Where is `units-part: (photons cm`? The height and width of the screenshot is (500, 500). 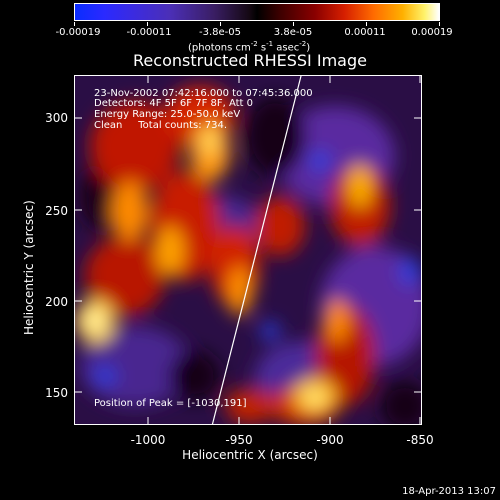
units-part: (photons cm is located at coordinates (219, 48).